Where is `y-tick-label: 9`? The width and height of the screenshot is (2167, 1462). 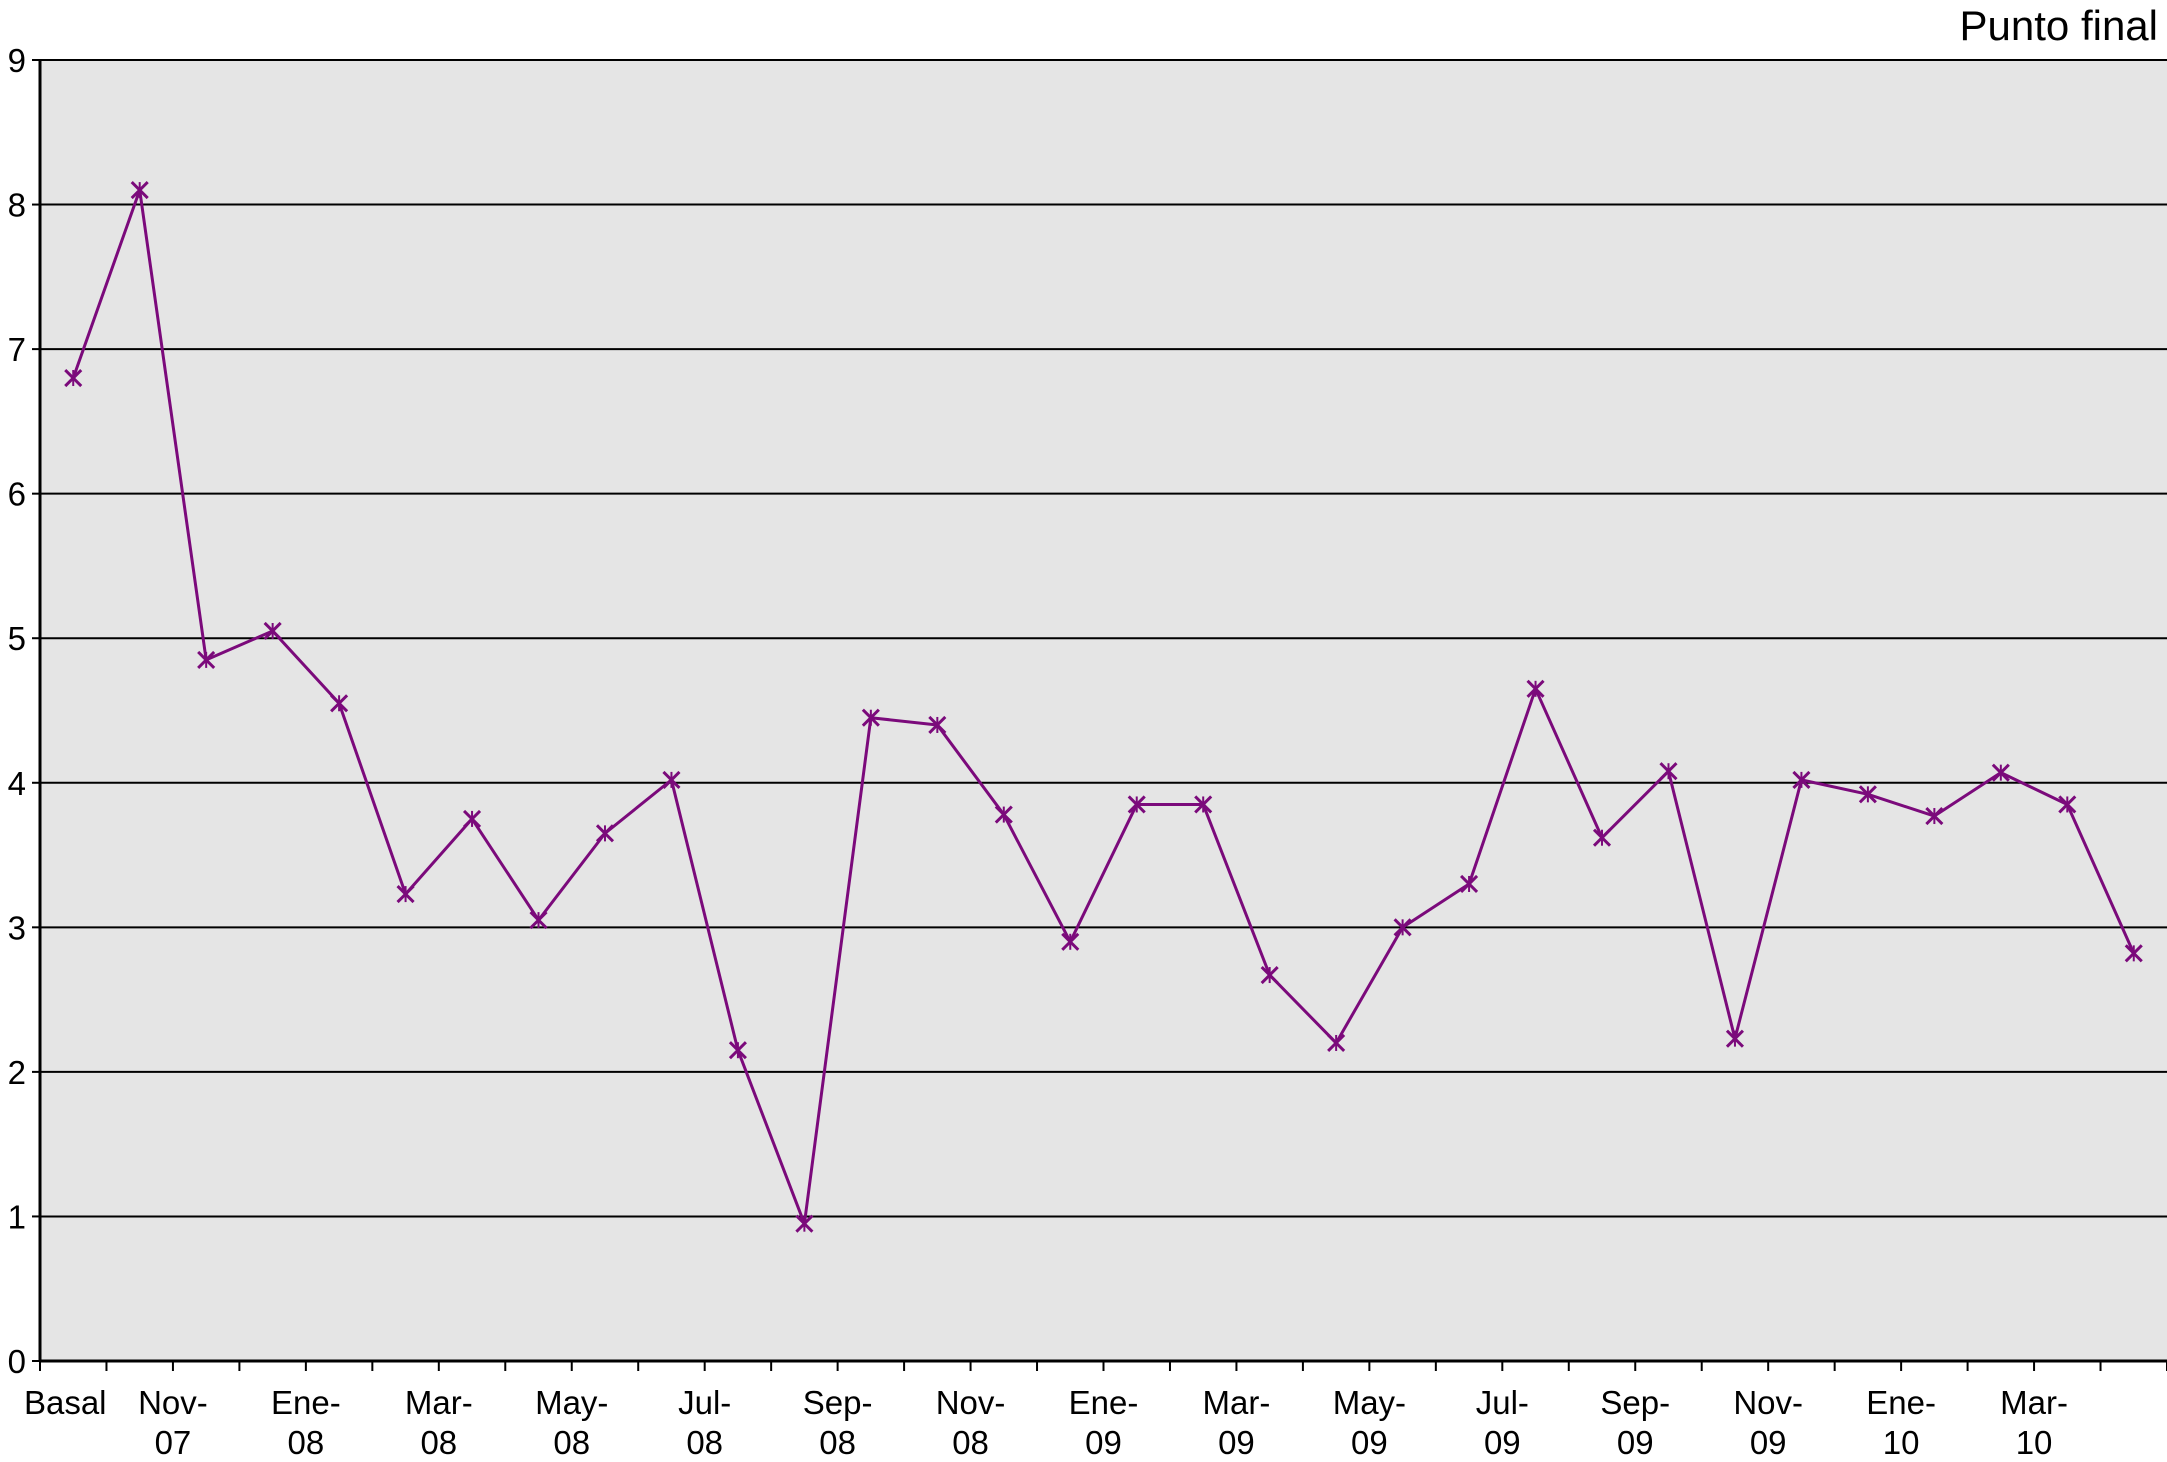
y-tick-label: 9 is located at coordinates (17, 60).